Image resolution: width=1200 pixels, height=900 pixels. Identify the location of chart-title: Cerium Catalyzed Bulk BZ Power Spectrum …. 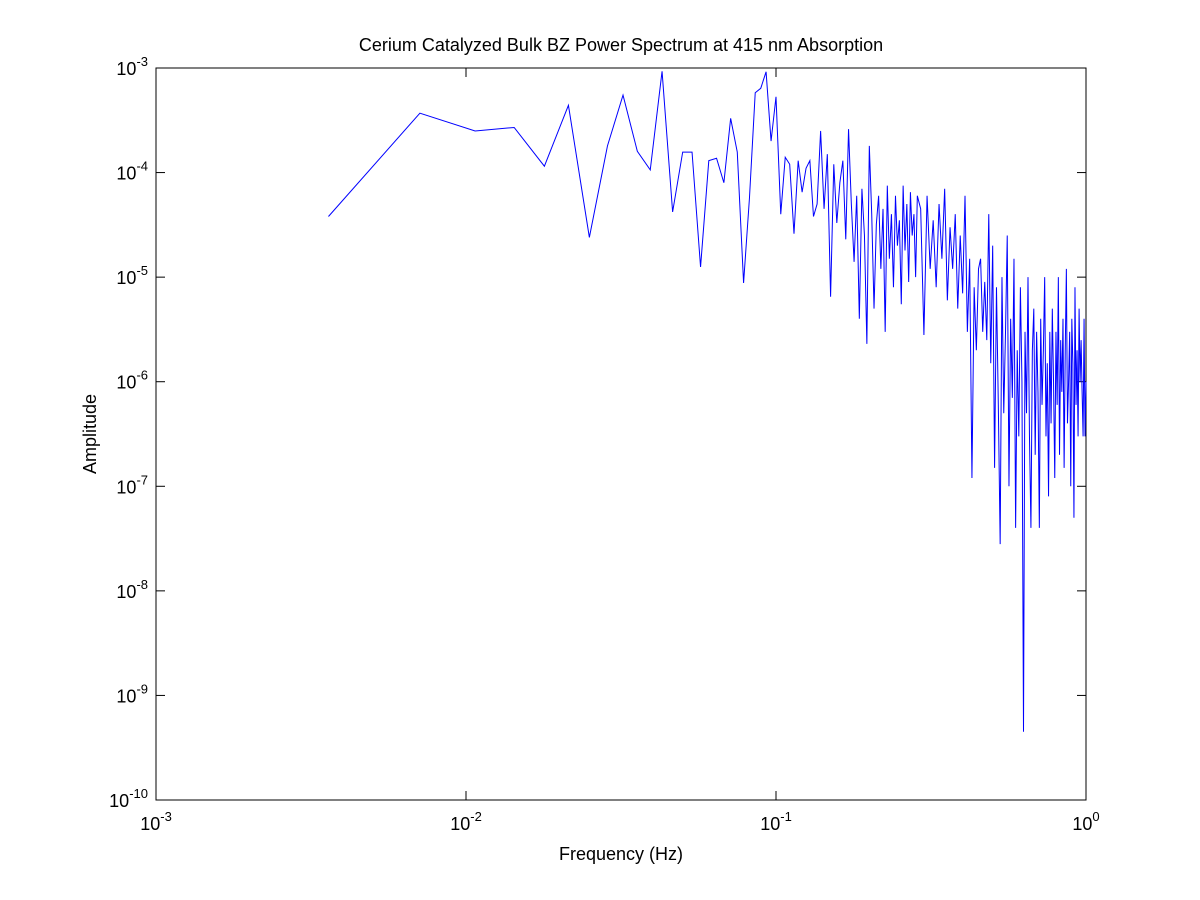
(621, 45).